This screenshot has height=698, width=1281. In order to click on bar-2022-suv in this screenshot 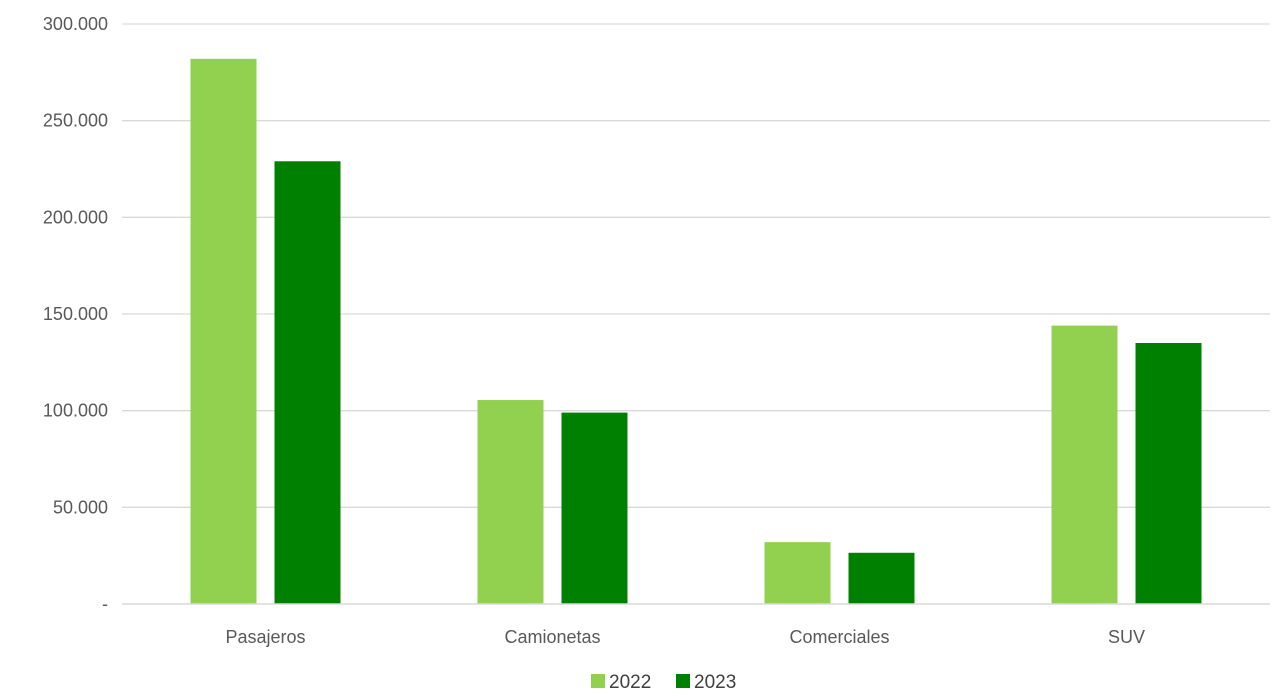, I will do `click(1084, 464)`.